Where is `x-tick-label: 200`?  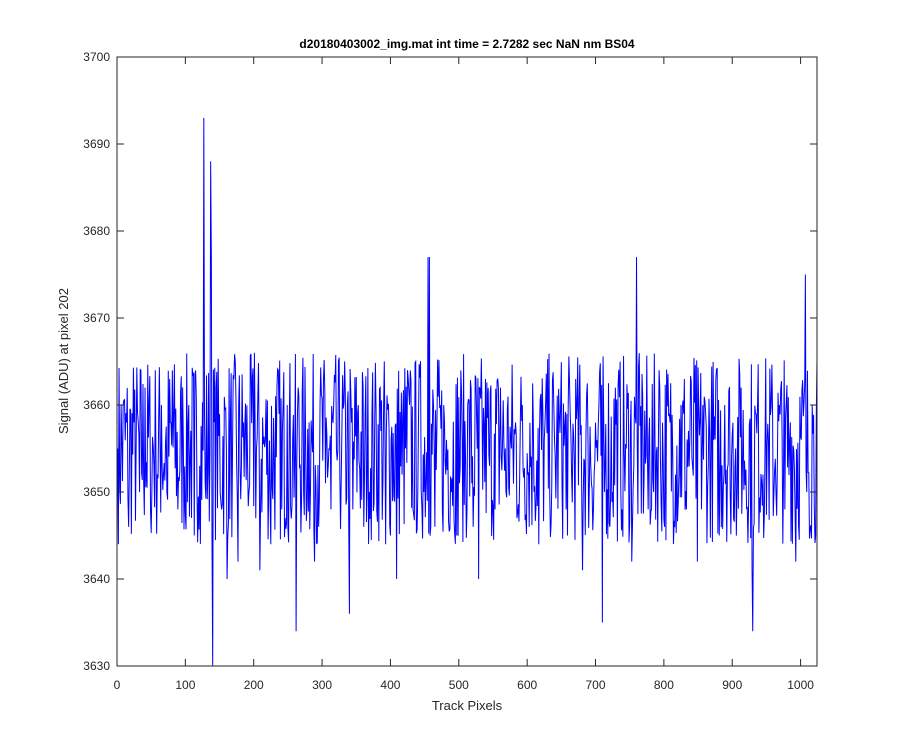 x-tick-label: 200 is located at coordinates (254, 685).